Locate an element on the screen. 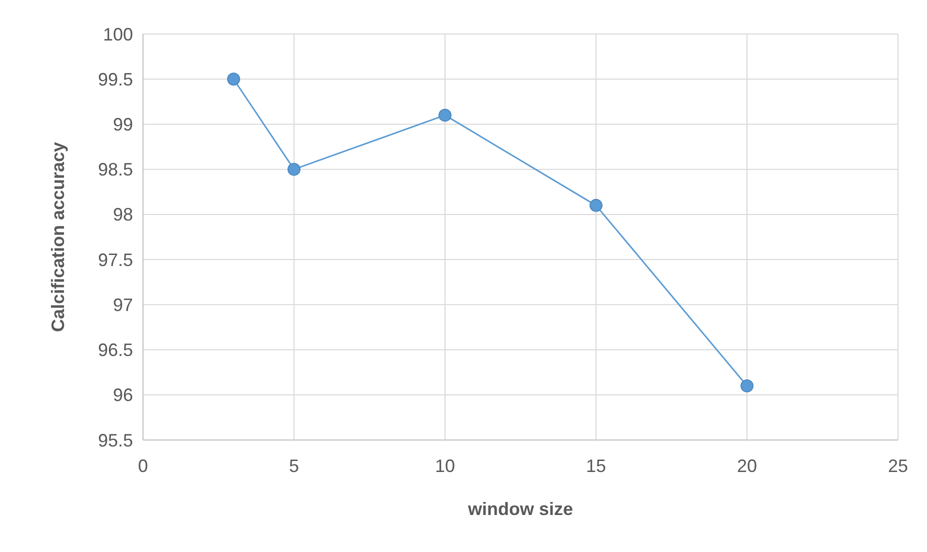  y-tick-label: 95.5 is located at coordinates (115, 440).